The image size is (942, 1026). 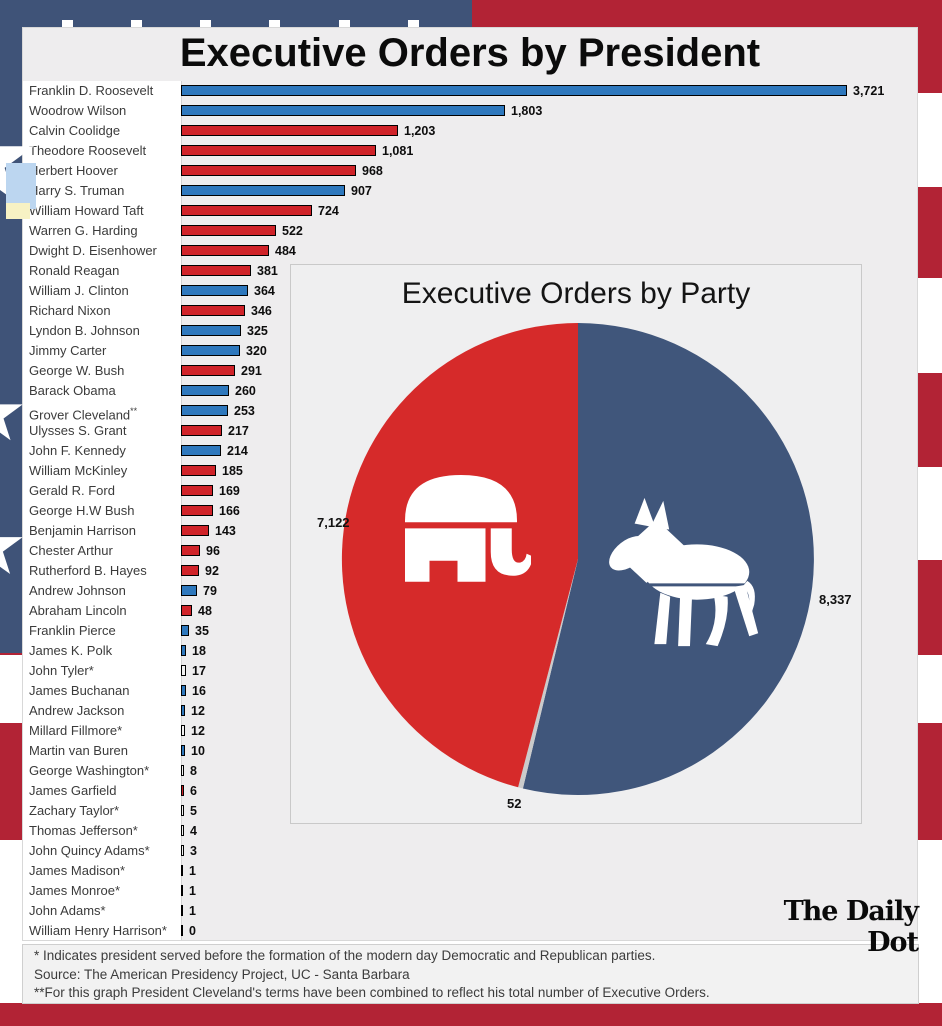 What do you see at coordinates (333, 522) in the screenshot?
I see `pie-value-republican: 7,122` at bounding box center [333, 522].